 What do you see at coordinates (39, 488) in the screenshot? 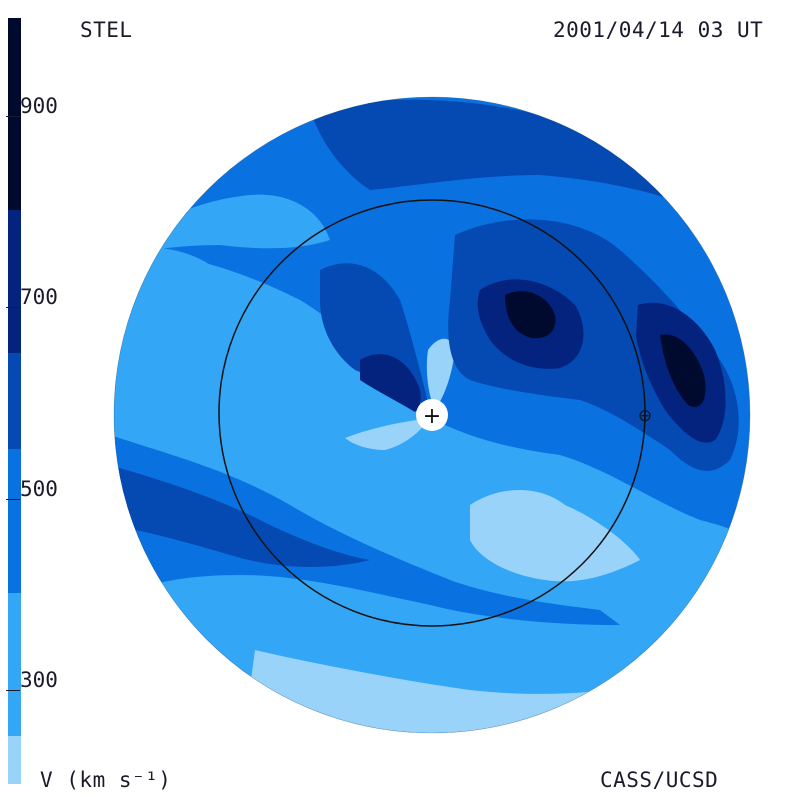
I see `colorbar-tick-label-500: 500` at bounding box center [39, 488].